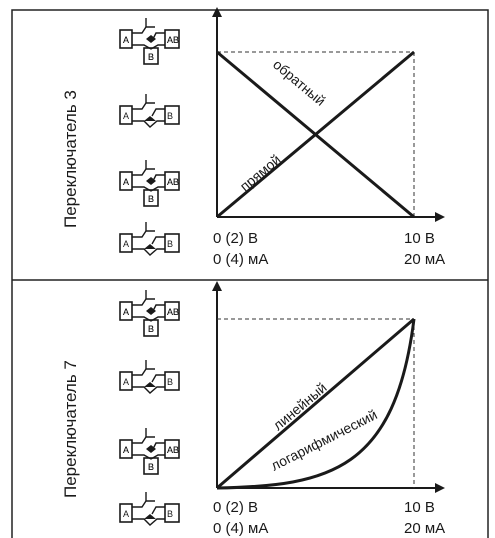 The image size is (495, 538). Describe the element at coordinates (126, 514) in the screenshot. I see `valve-port-a-8: A` at that location.